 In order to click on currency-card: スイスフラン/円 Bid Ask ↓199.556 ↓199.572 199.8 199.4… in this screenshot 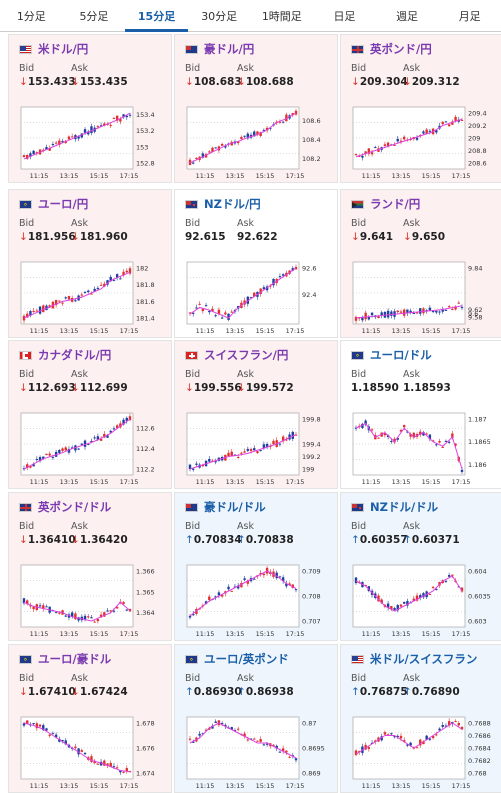, I will do `click(256, 414)`.